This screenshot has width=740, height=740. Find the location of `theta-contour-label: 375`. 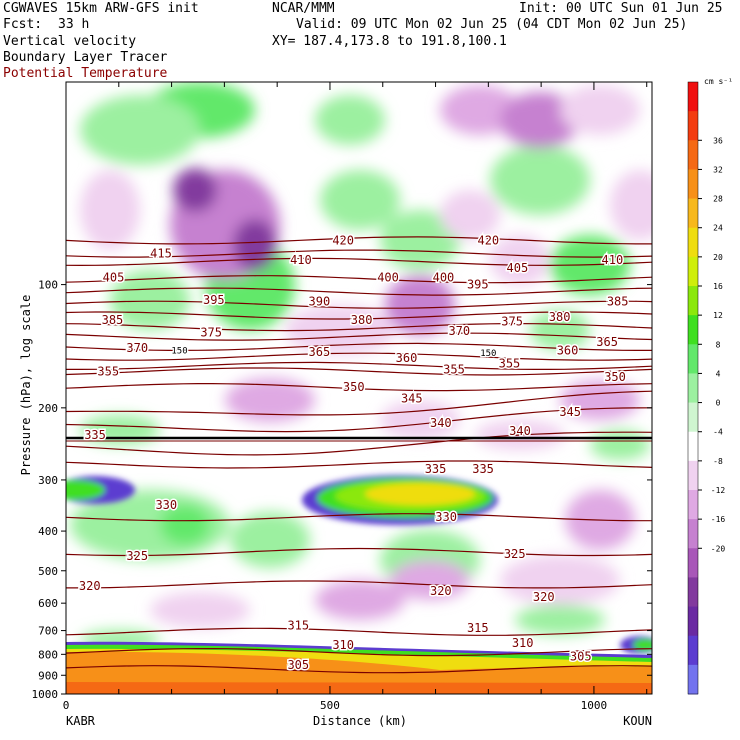

theta-contour-label: 375 is located at coordinates (211, 333).